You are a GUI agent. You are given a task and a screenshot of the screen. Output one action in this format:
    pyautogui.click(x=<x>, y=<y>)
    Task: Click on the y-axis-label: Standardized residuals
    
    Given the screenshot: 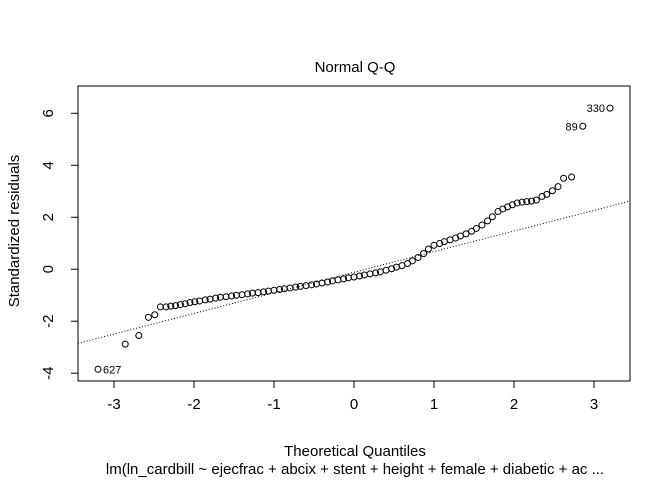 What is the action you would take?
    pyautogui.click(x=14, y=231)
    